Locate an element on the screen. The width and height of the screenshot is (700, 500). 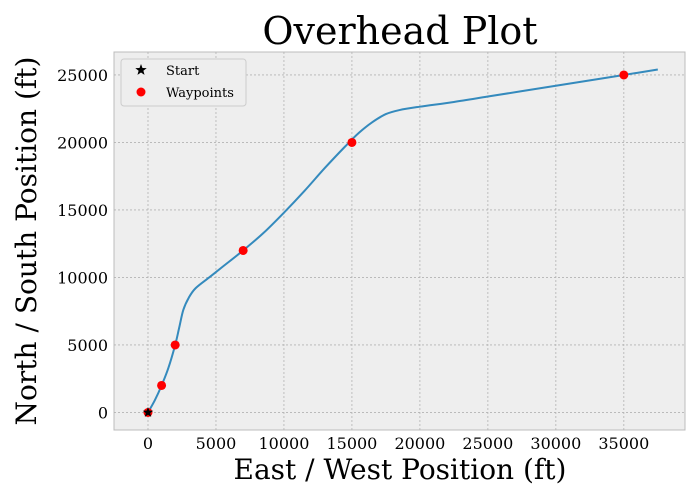
x-tick-label: 25000 is located at coordinates (487, 443).